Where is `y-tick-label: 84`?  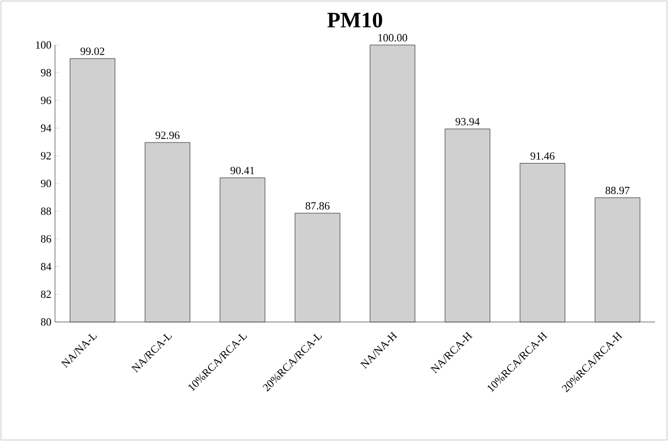 y-tick-label: 84 is located at coordinates (46, 266).